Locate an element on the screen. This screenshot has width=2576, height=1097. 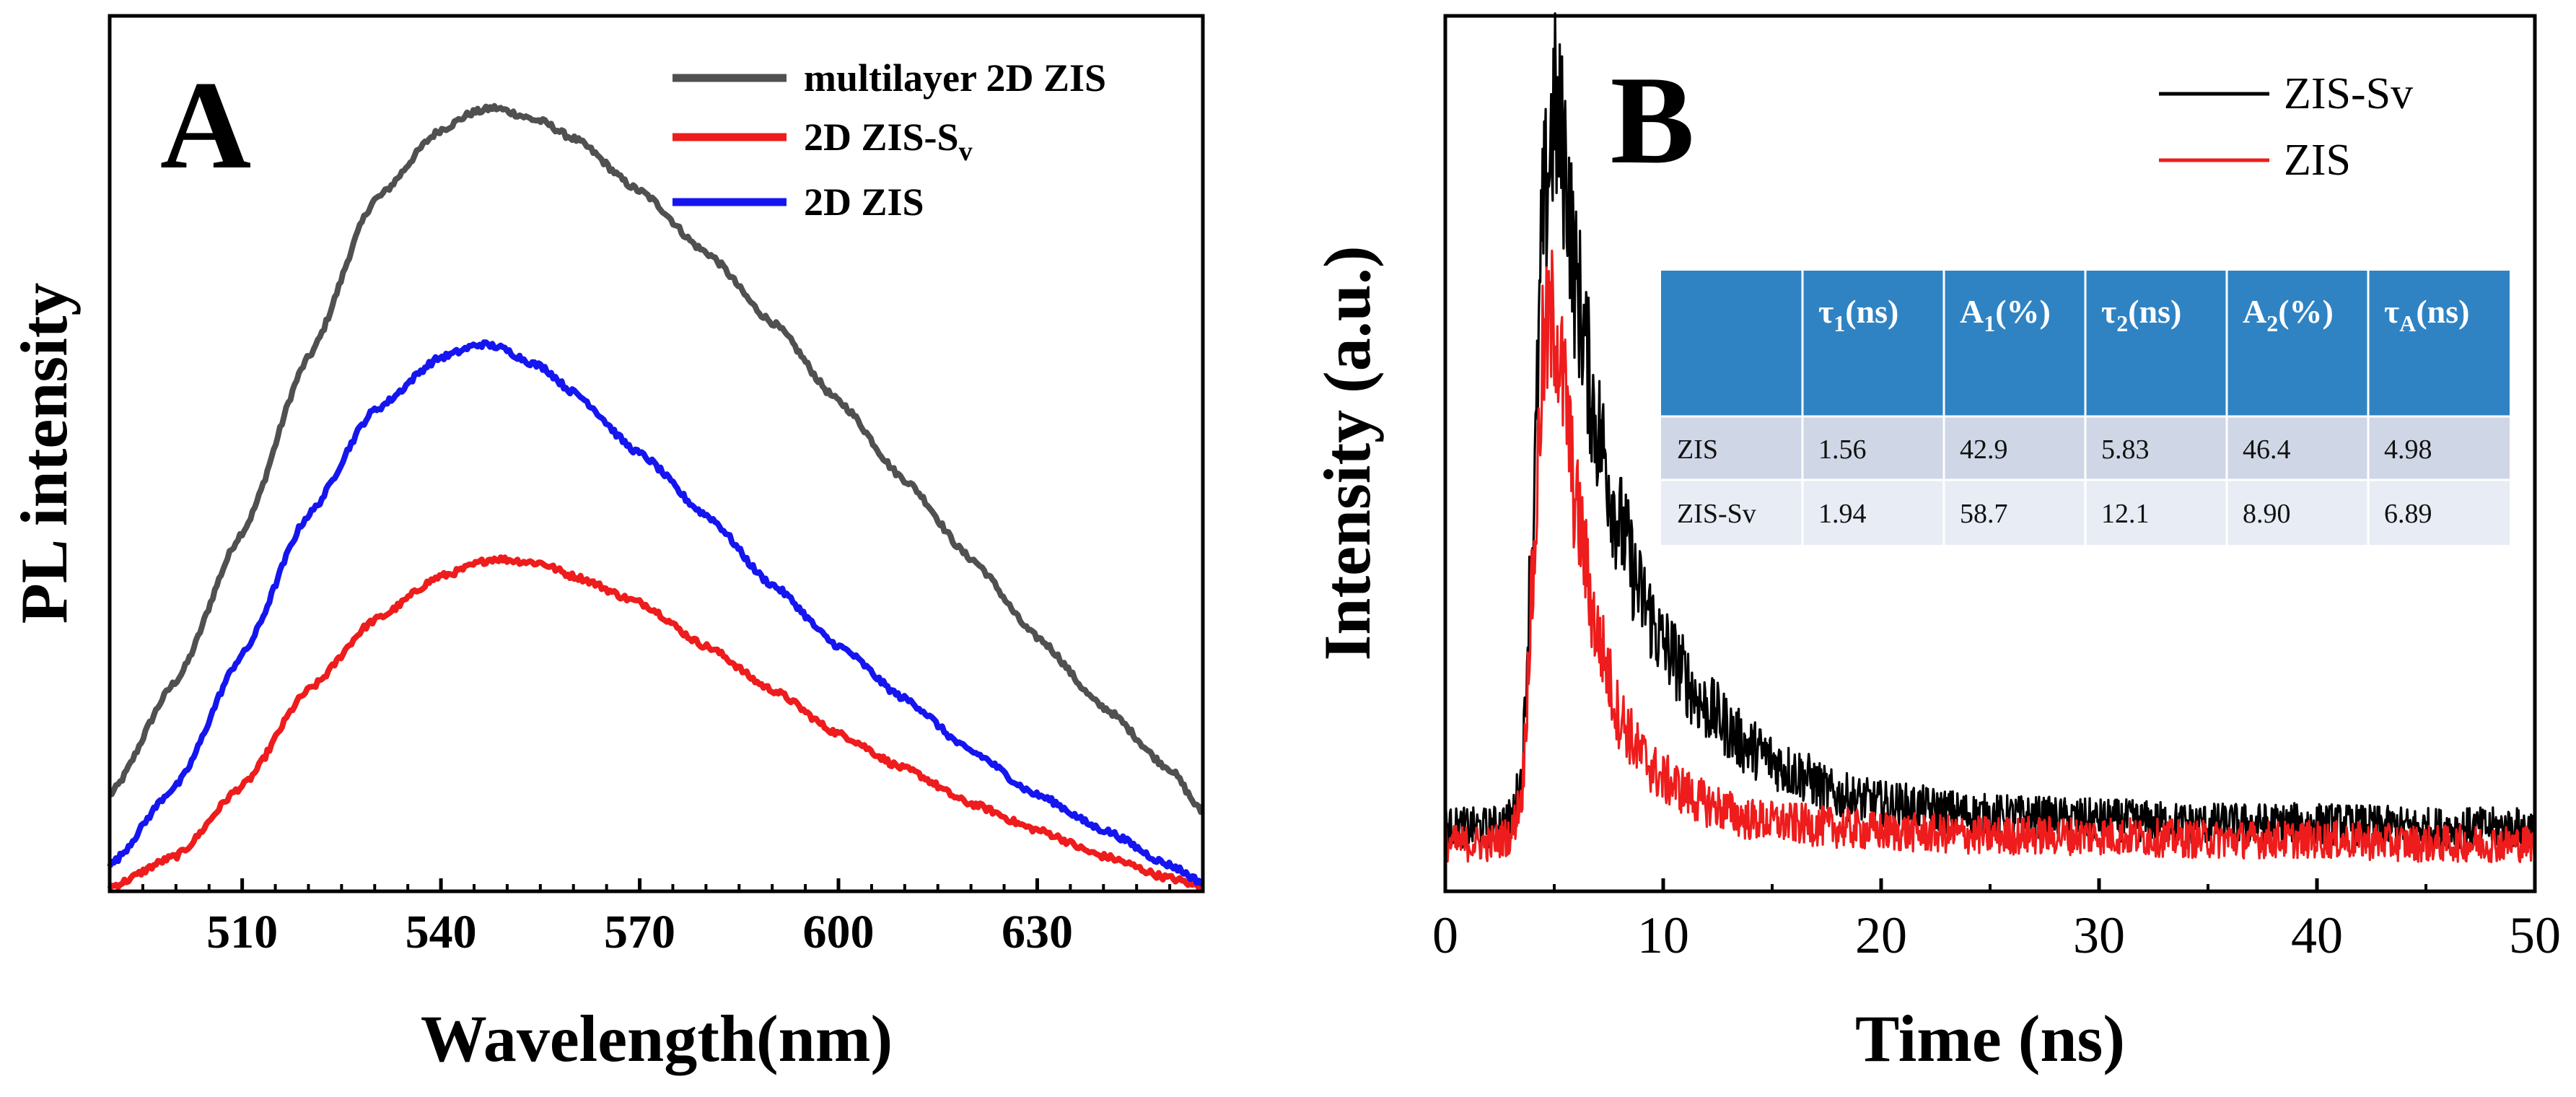
table-cell: 58.7 is located at coordinates (1984, 514).